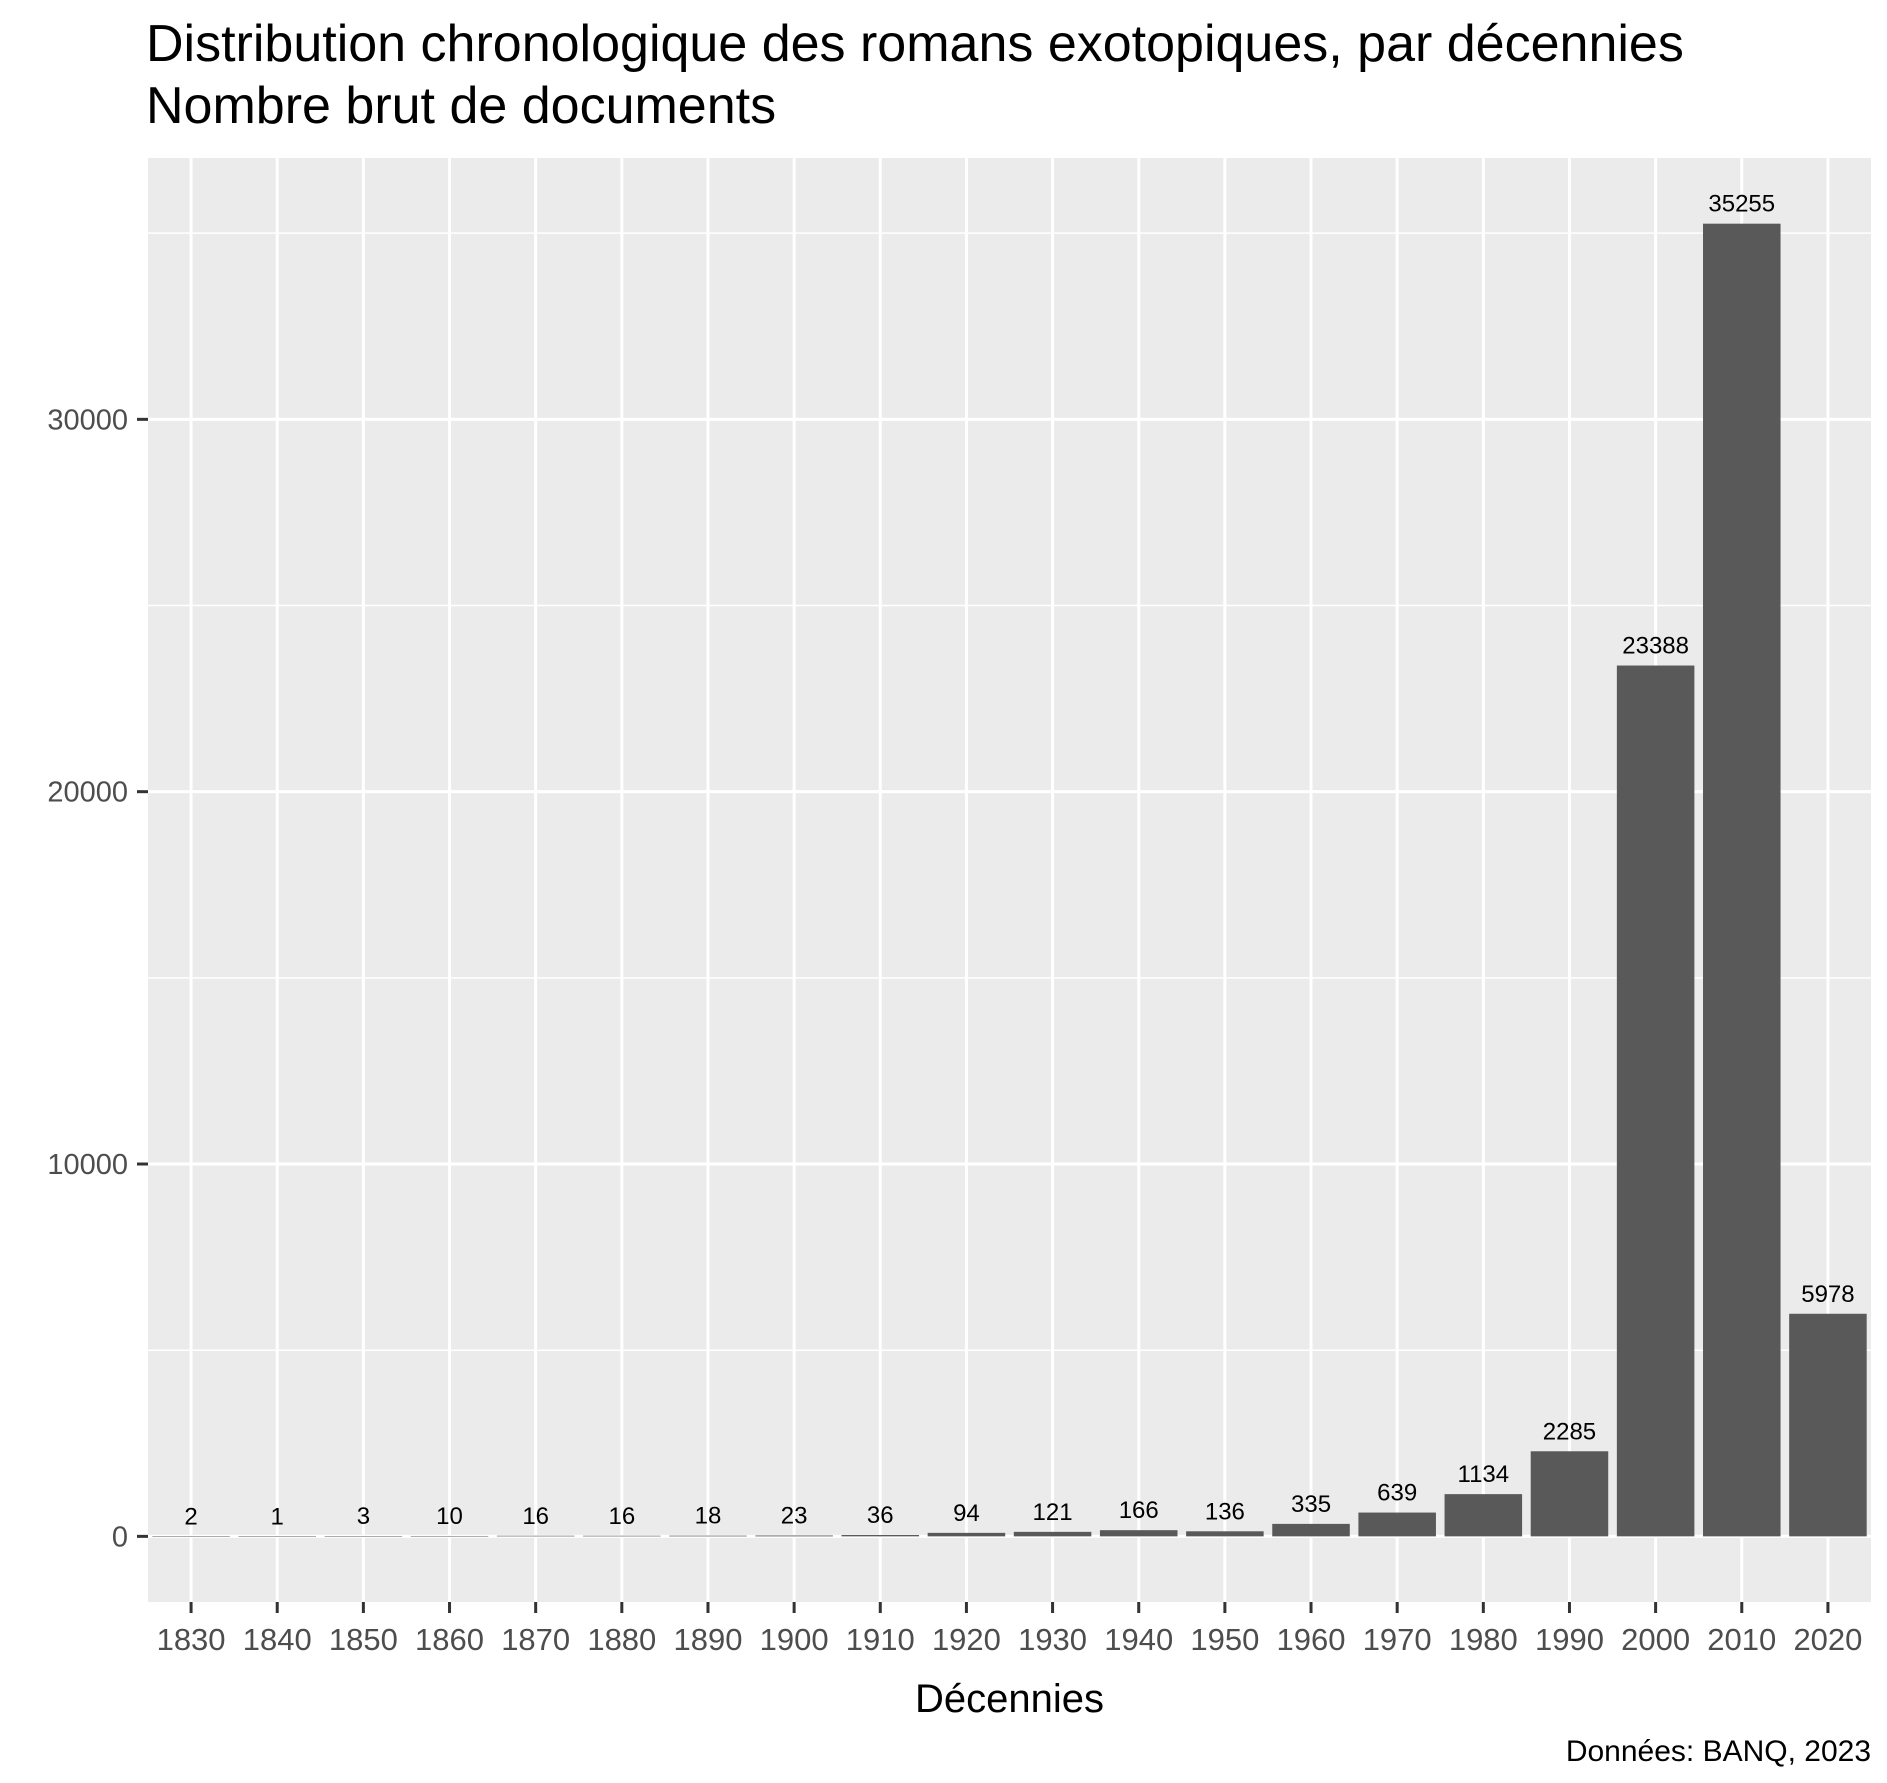  Describe the element at coordinates (1311, 1530) in the screenshot. I see `bar-1960` at that location.